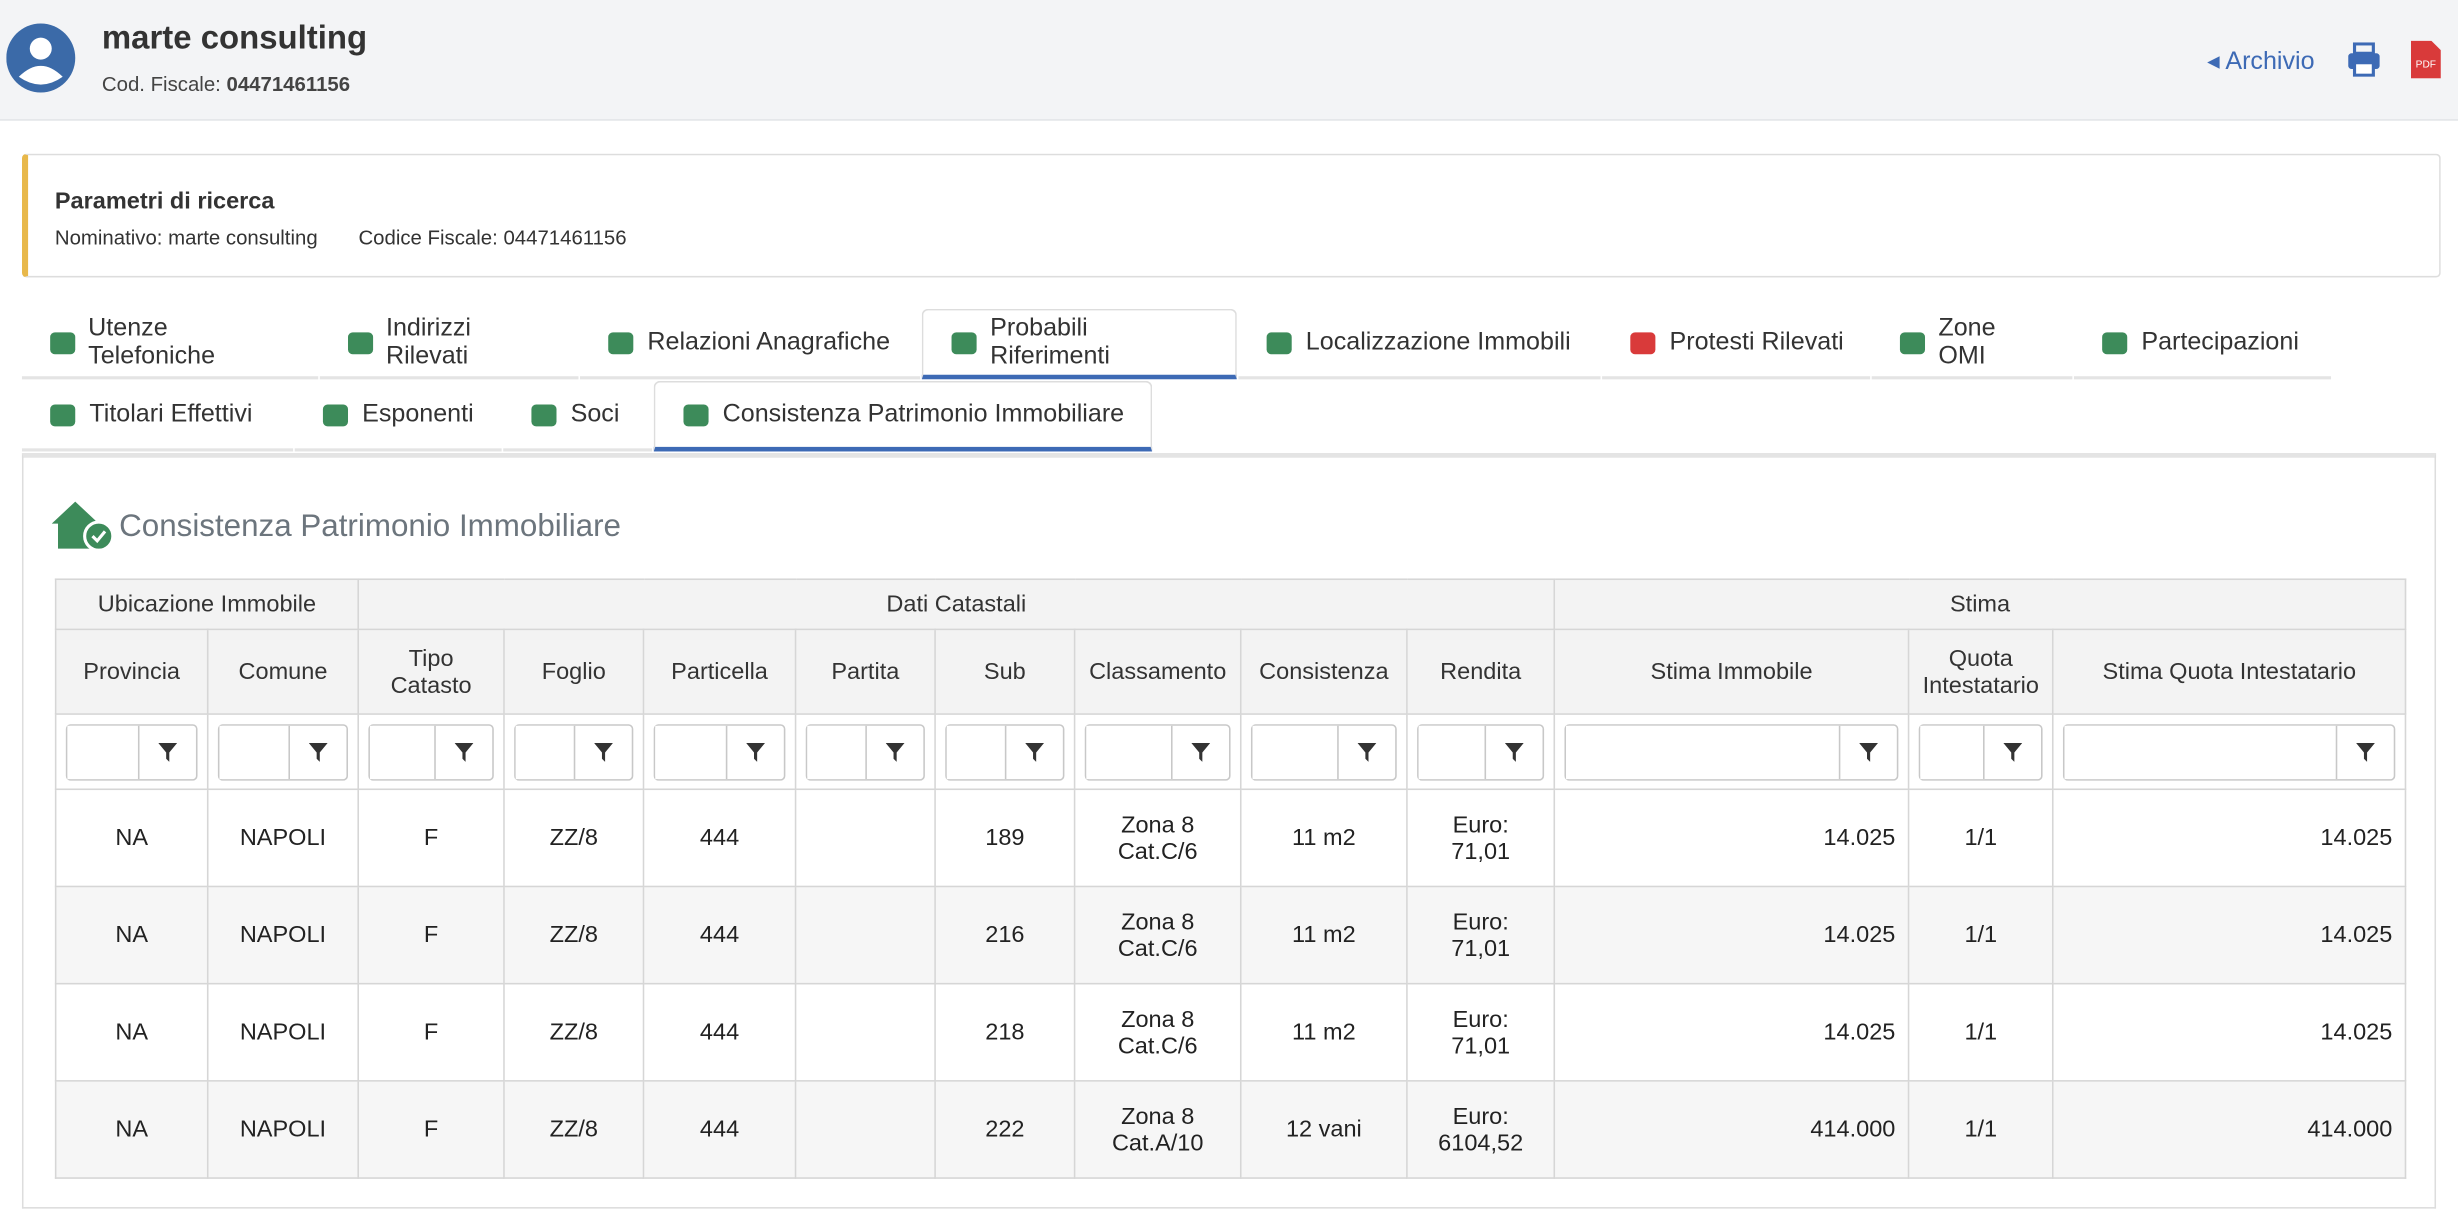 Image resolution: width=2458 pixels, height=1222 pixels. What do you see at coordinates (431, 1032) in the screenshot?
I see `data-cell: F` at bounding box center [431, 1032].